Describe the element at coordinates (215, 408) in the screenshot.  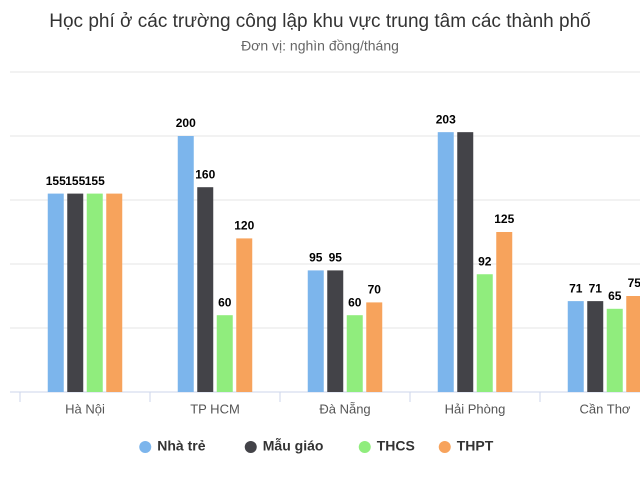
I see `x-tick-label: TP HCM` at that location.